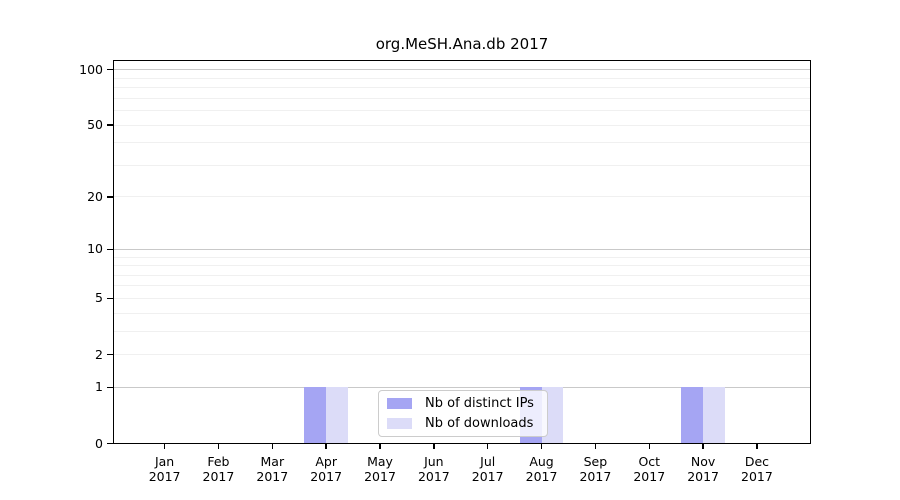 This screenshot has height=500, width=900. Describe the element at coordinates (91, 69) in the screenshot. I see `y-tick-label-100: 100` at that location.